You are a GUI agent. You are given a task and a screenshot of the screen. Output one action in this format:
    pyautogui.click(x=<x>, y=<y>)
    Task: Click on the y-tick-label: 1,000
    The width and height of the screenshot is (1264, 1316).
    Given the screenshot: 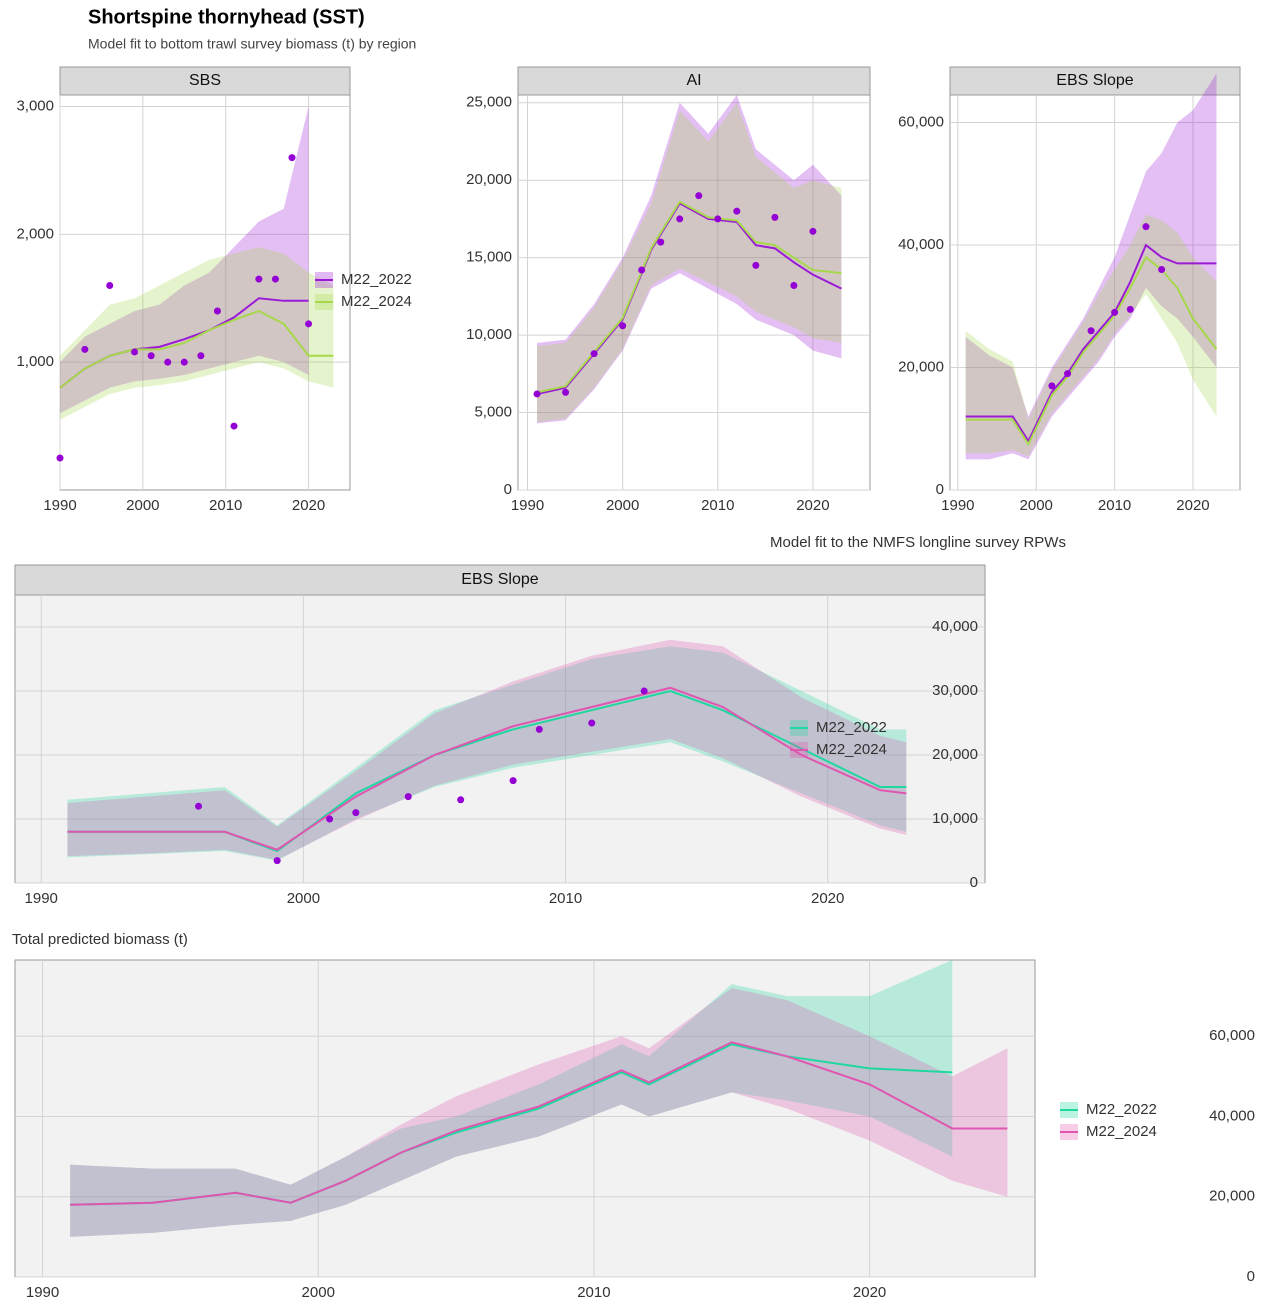 What is the action you would take?
    pyautogui.click(x=35, y=361)
    